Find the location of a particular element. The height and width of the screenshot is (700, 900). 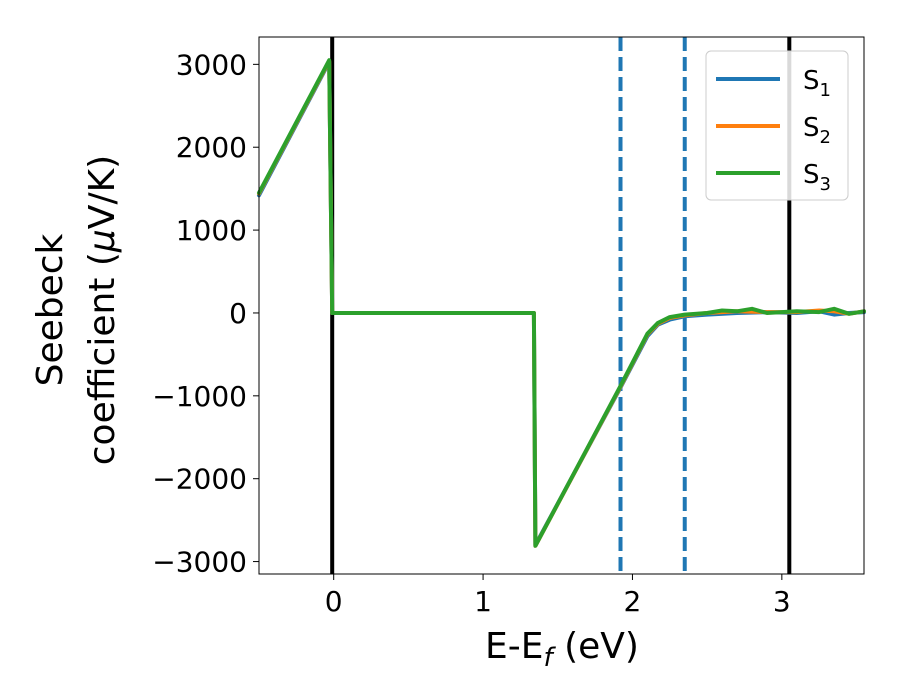

x-tick-label: 2 is located at coordinates (633, 601).